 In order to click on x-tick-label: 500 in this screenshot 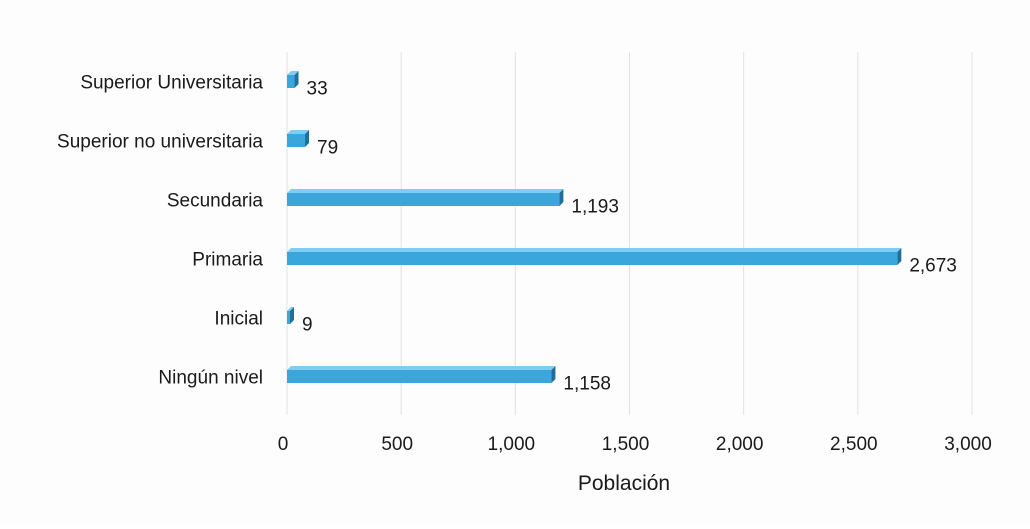, I will do `click(397, 444)`.